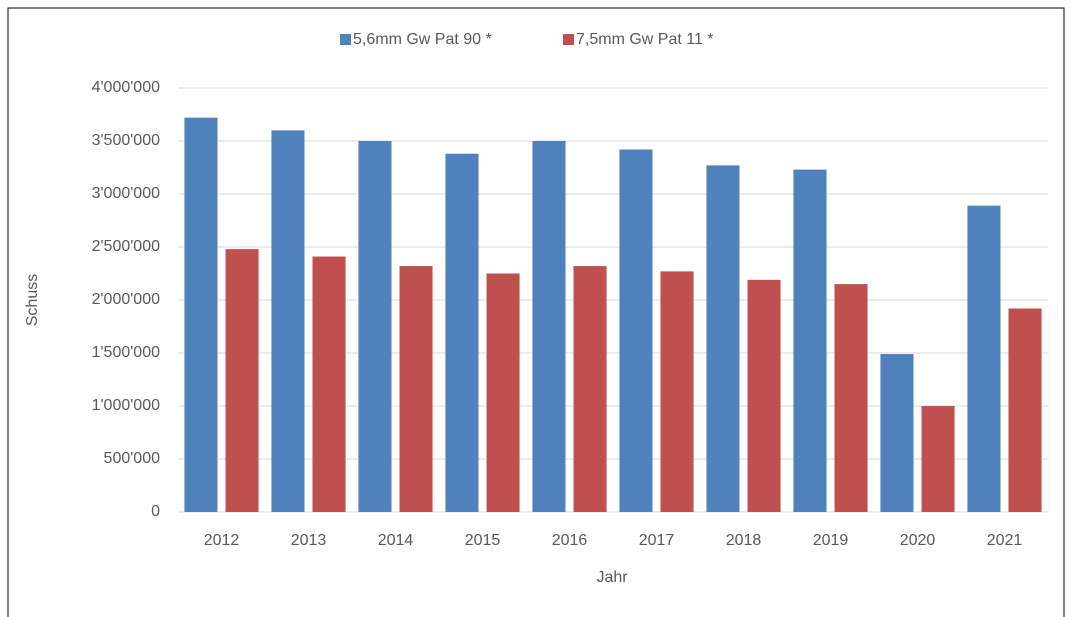 Image resolution: width=1073 pixels, height=617 pixels. Describe the element at coordinates (1005, 540) in the screenshot. I see `x-tick-label: 2021` at that location.